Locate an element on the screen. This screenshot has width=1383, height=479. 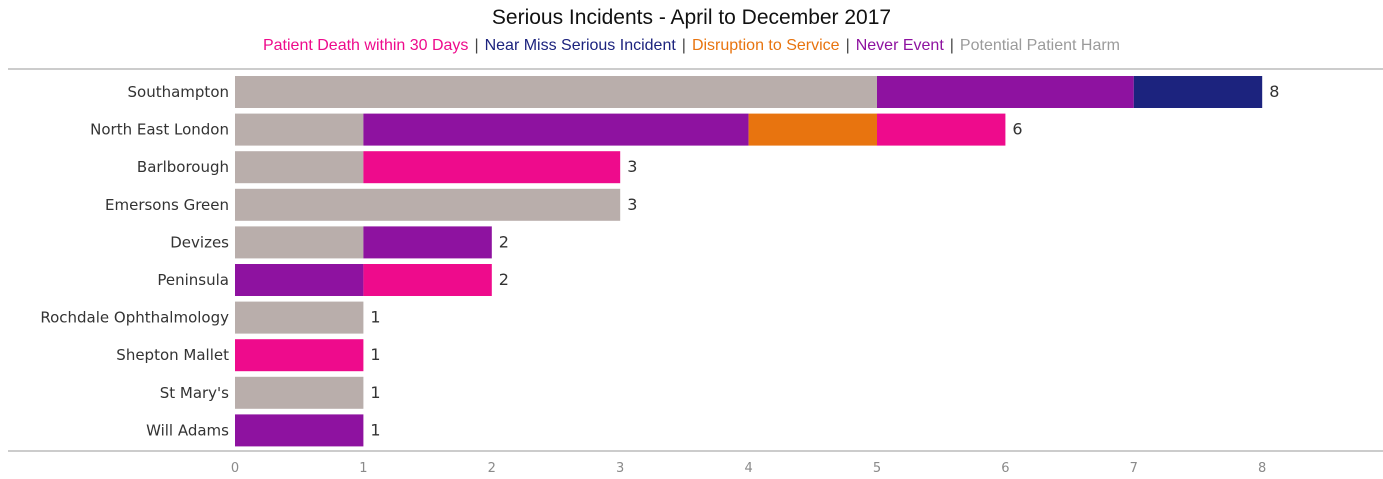
category-label: St Mary's is located at coordinates (194, 393).